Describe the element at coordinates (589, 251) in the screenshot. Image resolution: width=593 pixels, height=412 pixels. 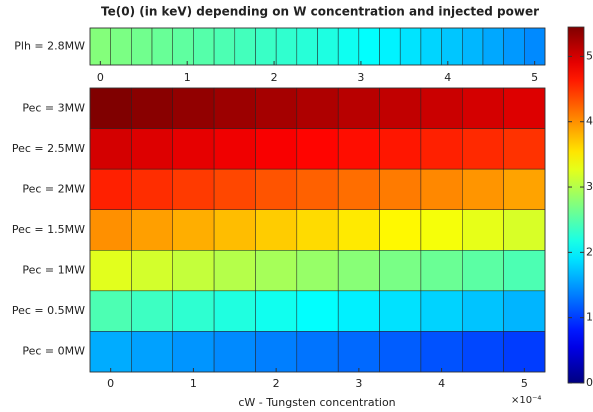
I see `colorbar-tick-label: 2` at that location.